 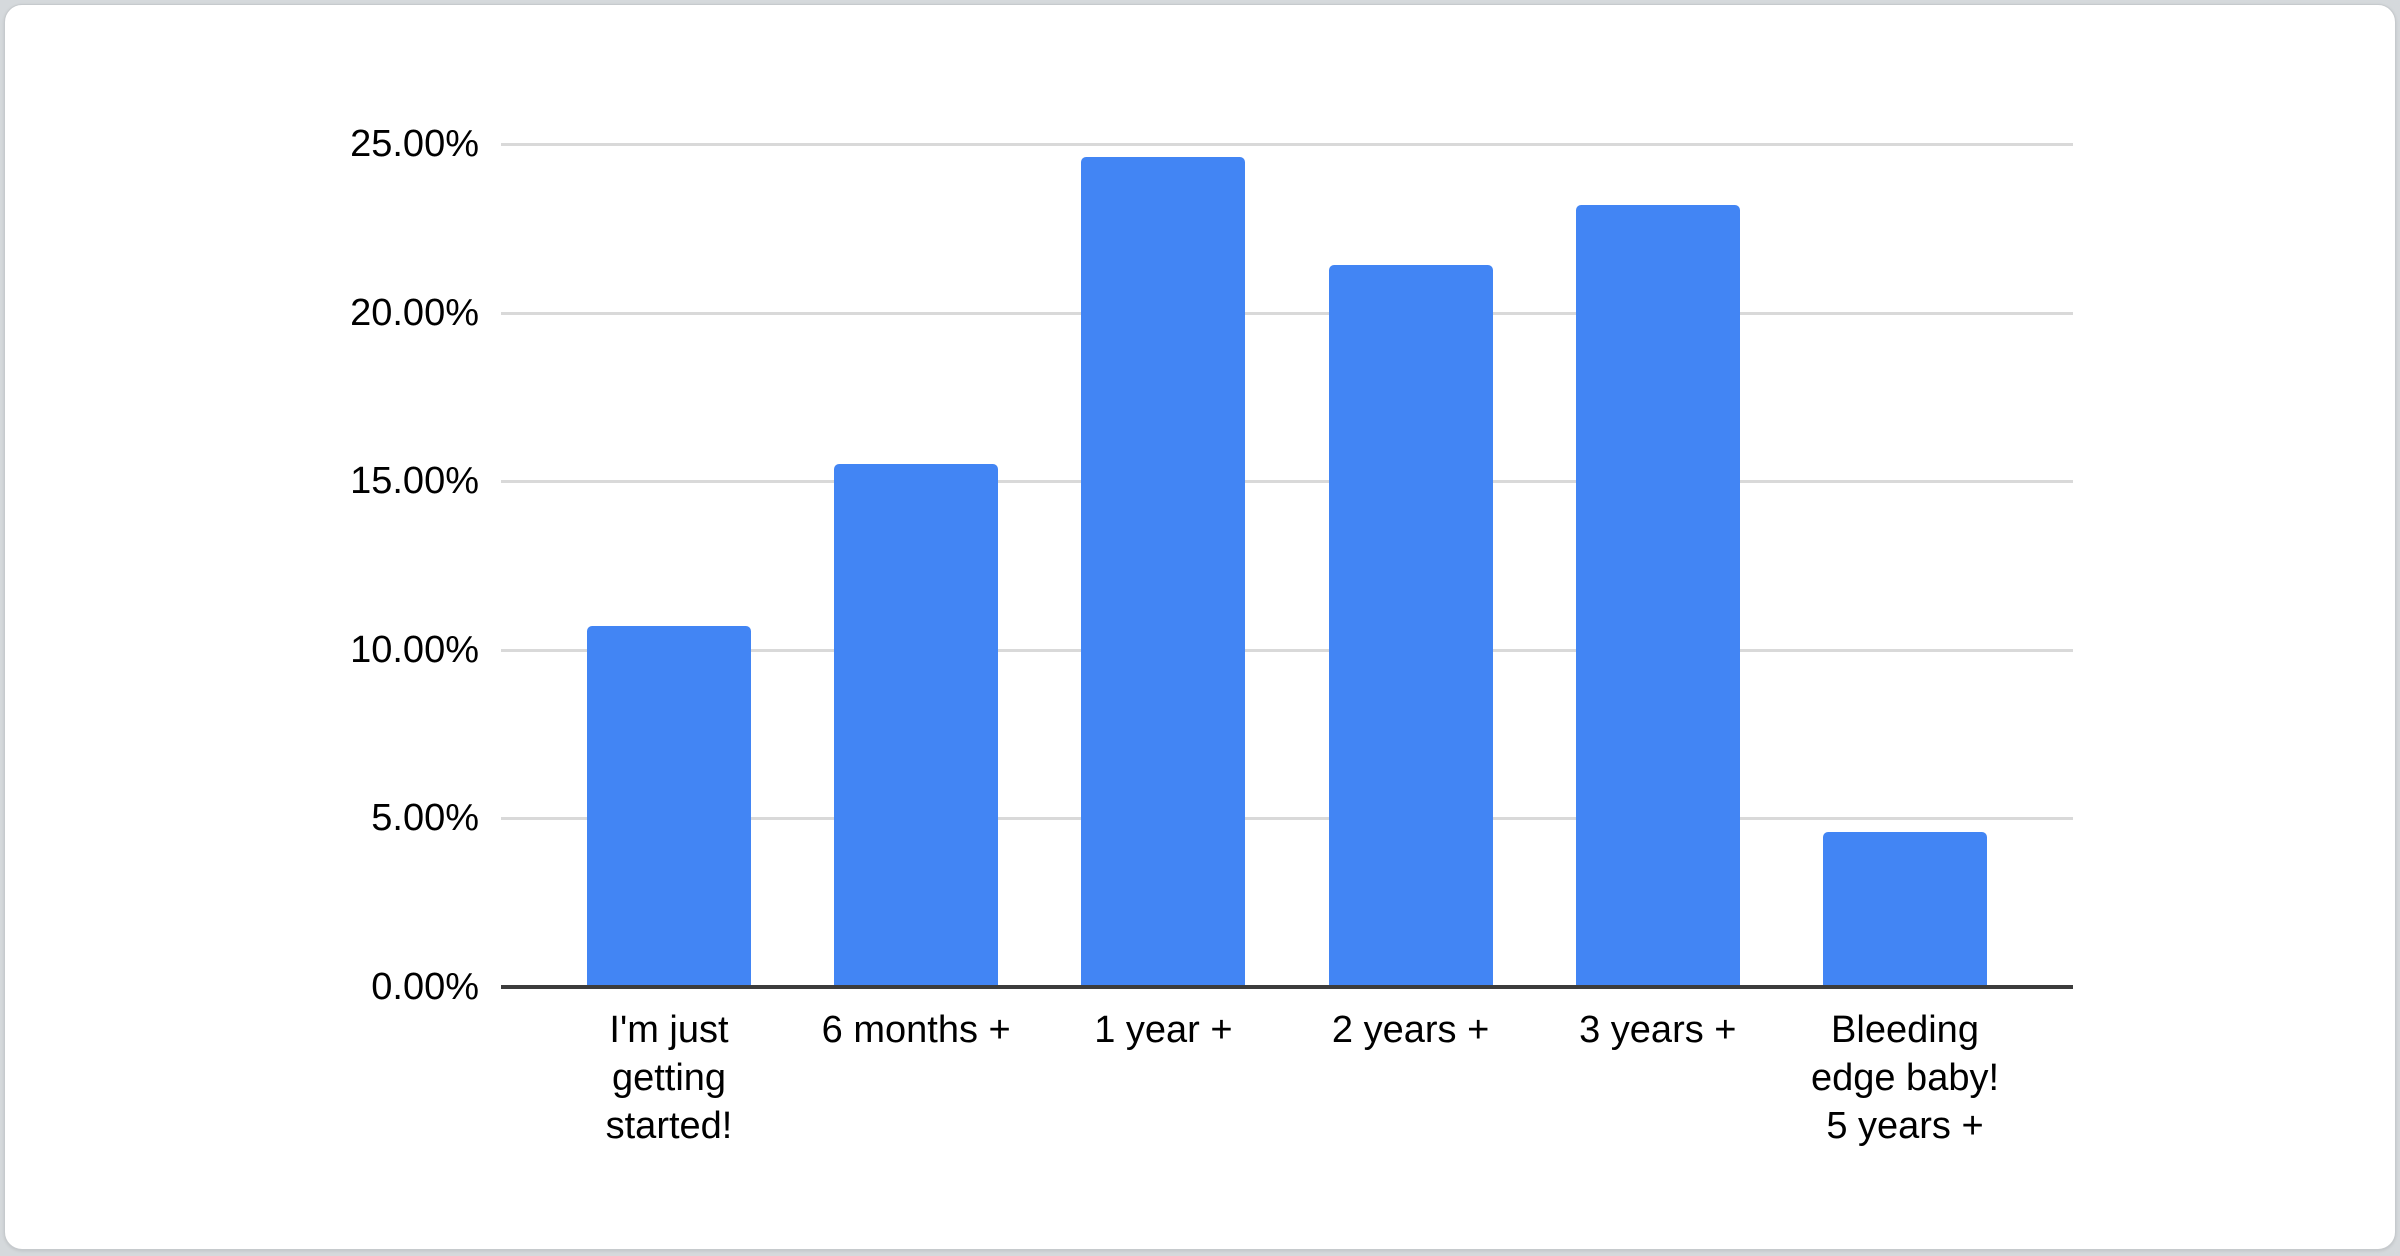 What do you see at coordinates (425, 987) in the screenshot?
I see `y-axis-tick-label: 0.00%` at bounding box center [425, 987].